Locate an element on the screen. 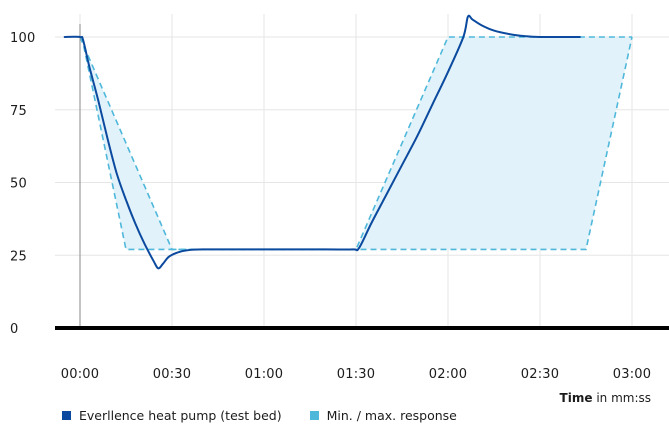 This screenshot has width=669, height=426. x-tick-label-2: 01:00 is located at coordinates (264, 374).